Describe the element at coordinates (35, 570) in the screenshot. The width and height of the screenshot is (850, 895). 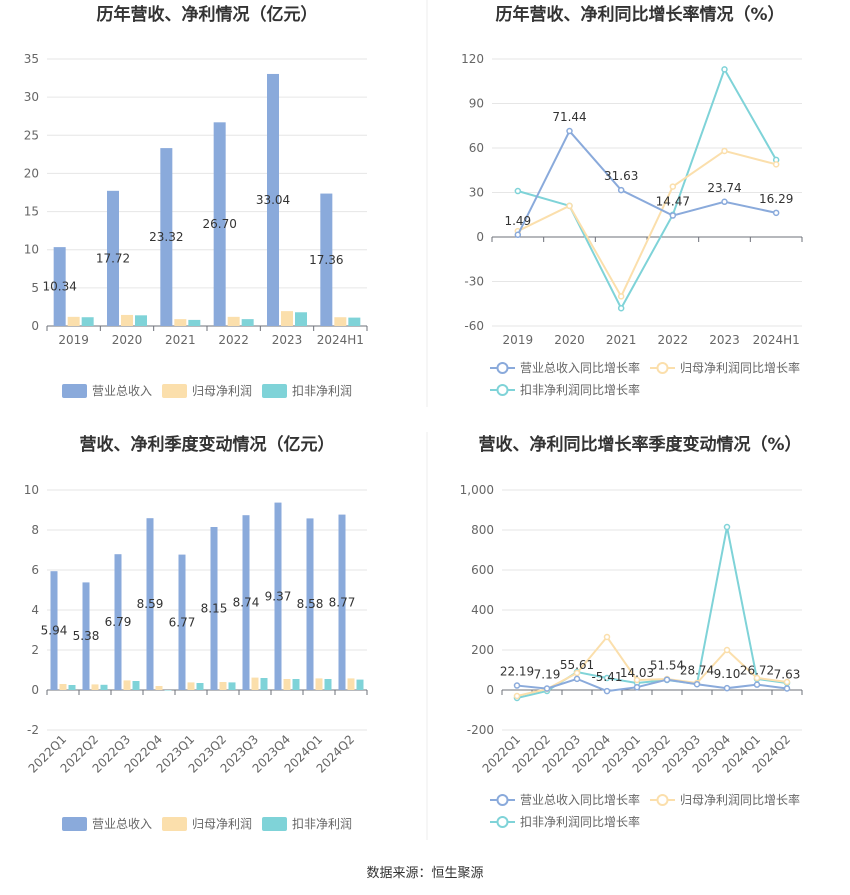
I see `y-tick-label: 6` at that location.